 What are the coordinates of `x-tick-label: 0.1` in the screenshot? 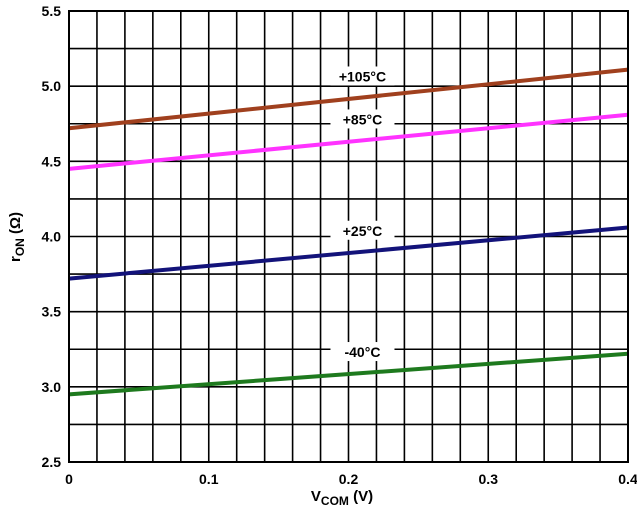 It's located at (209, 479).